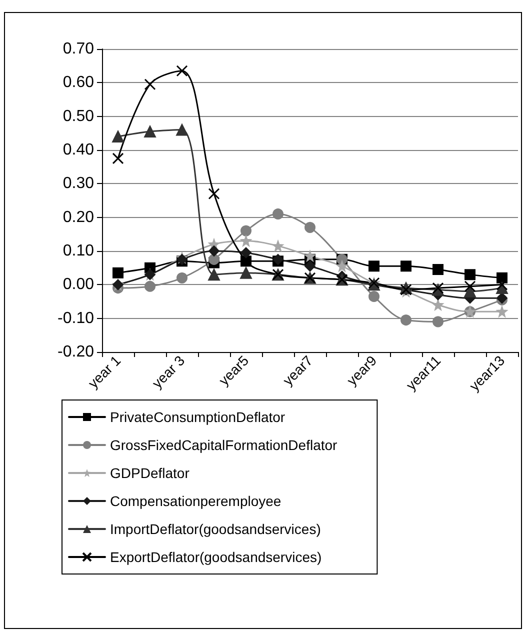  What do you see at coordinates (78, 83) in the screenshot?
I see `y-tick-label: 0.60` at bounding box center [78, 83].